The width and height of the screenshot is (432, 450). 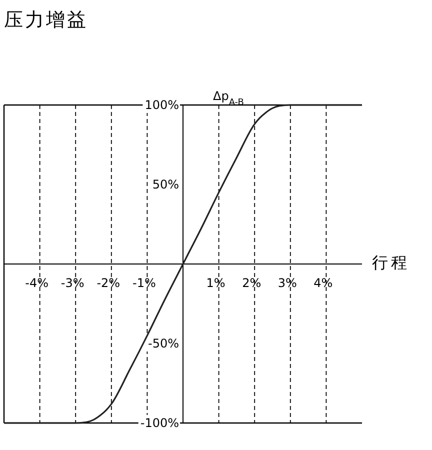 What do you see at coordinates (287, 283) in the screenshot?
I see `x-tick-label: 3%` at bounding box center [287, 283].